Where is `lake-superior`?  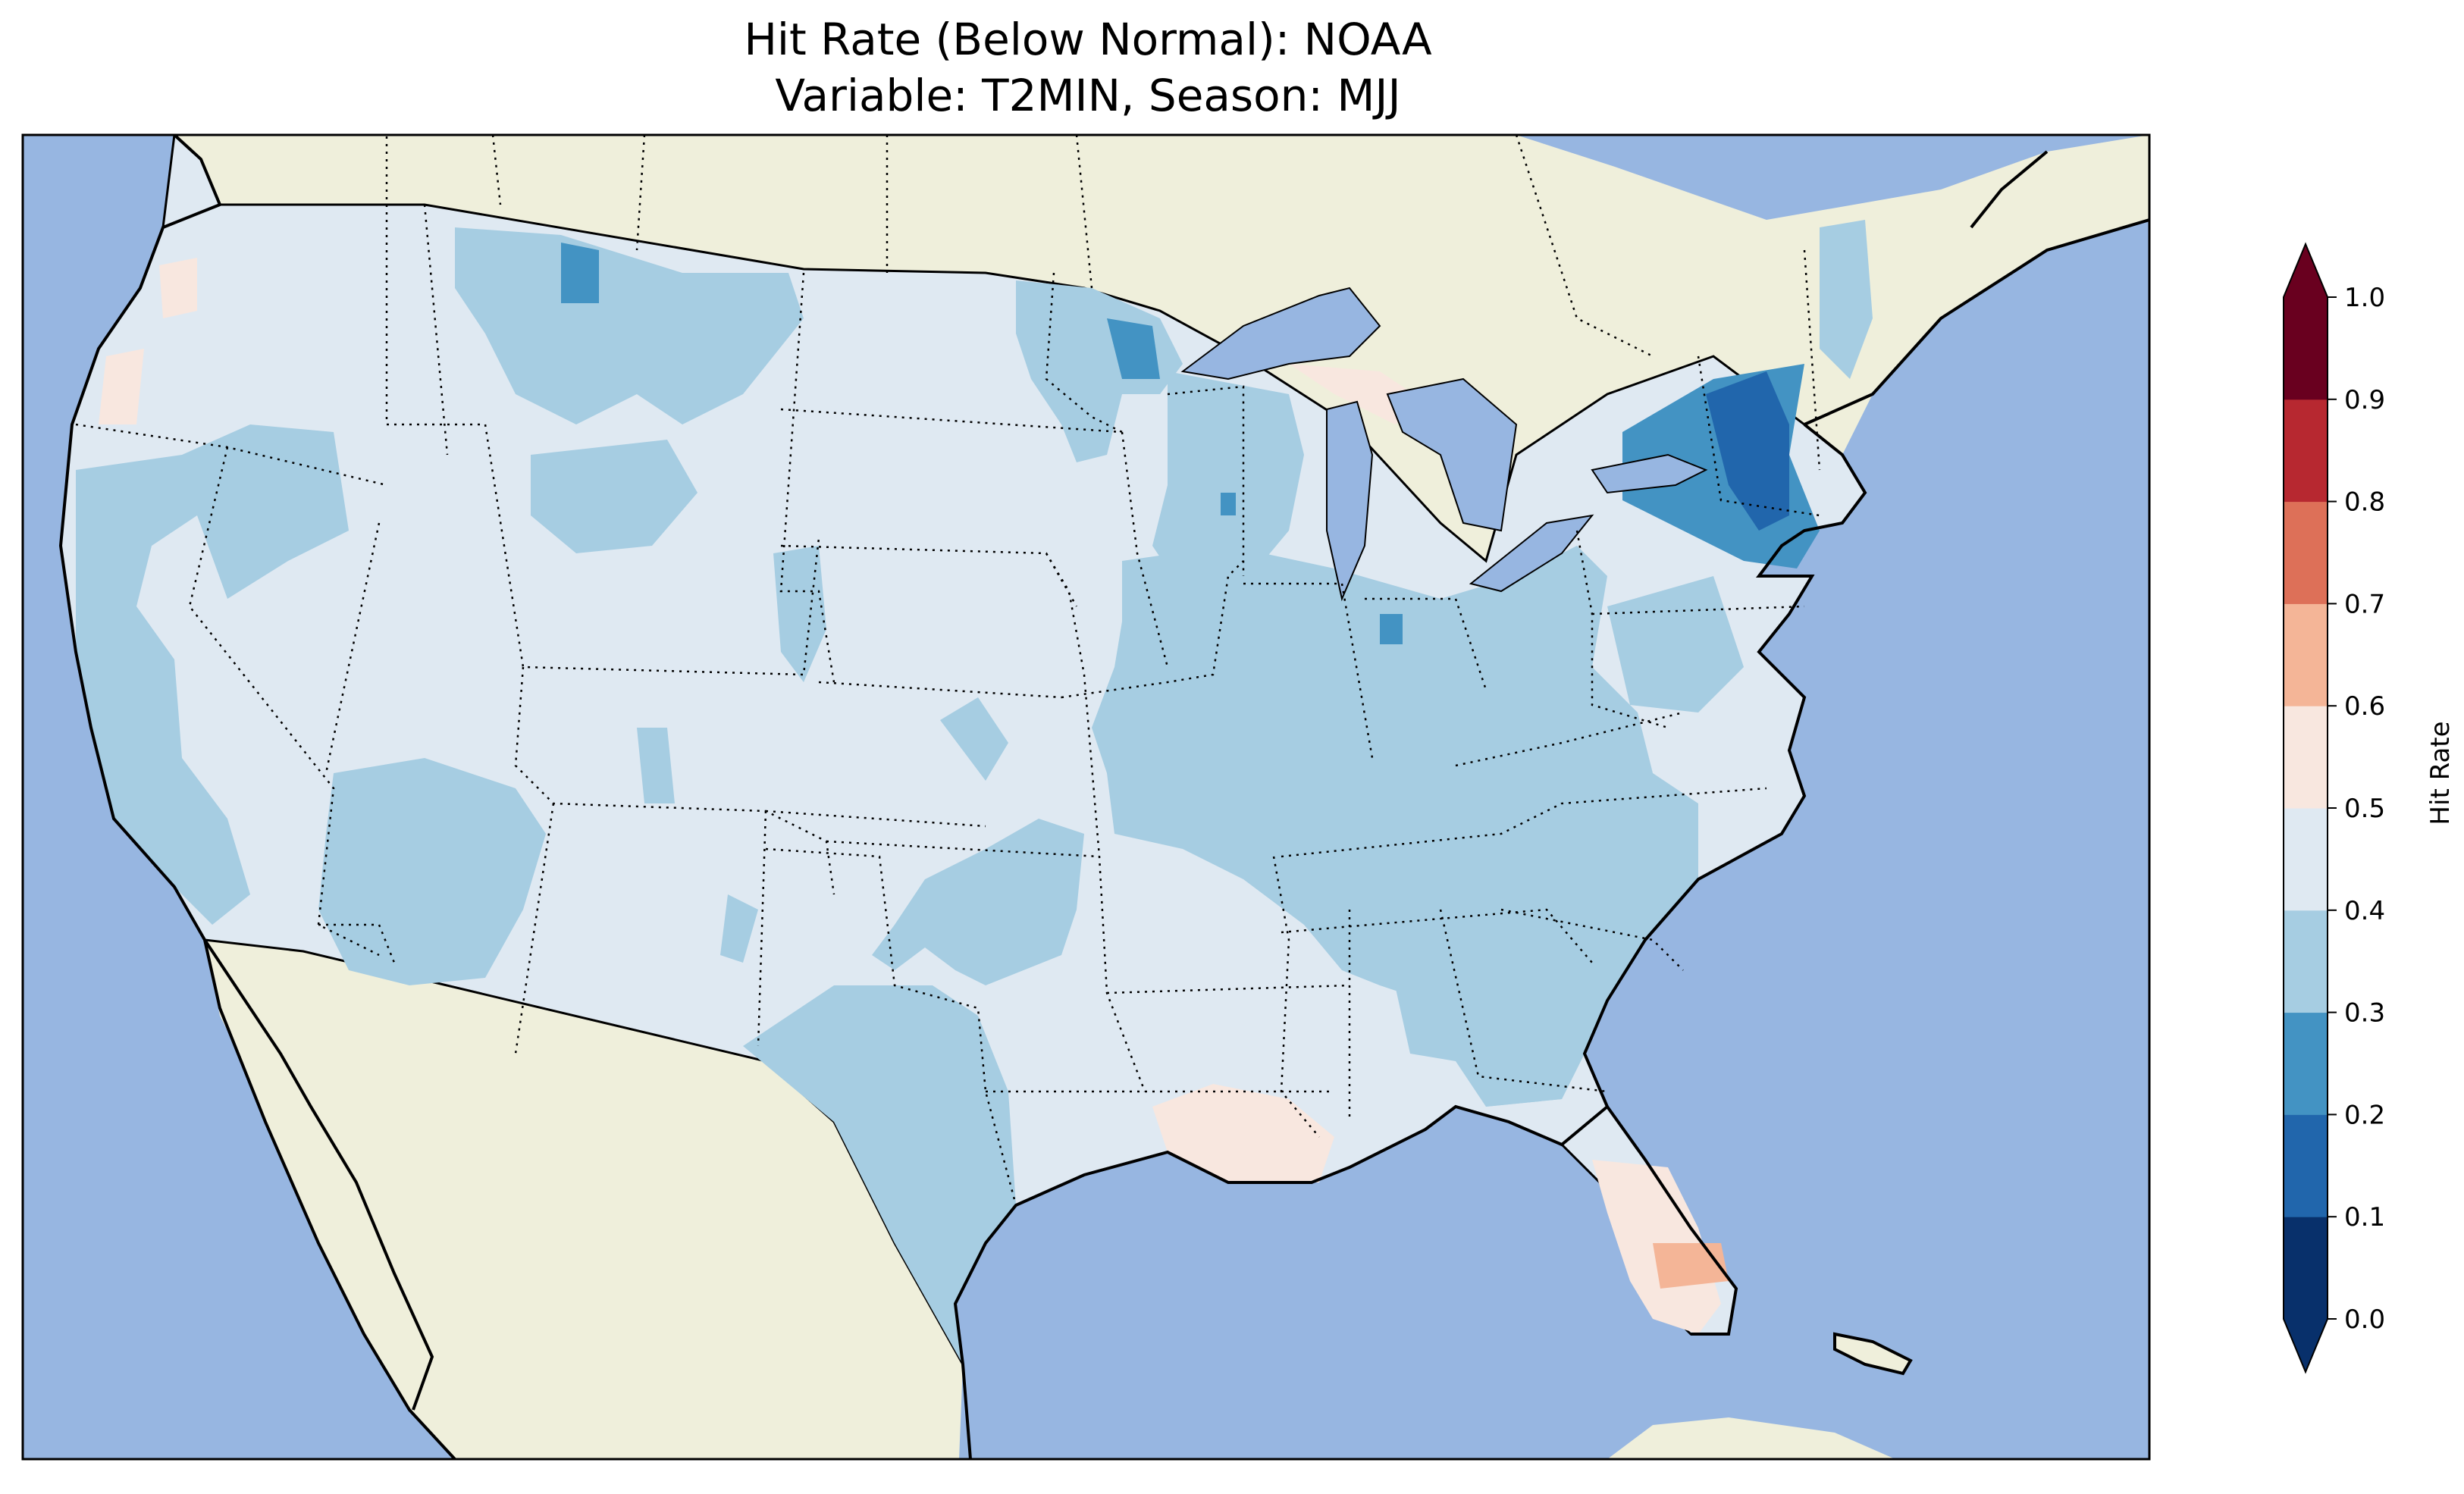
lake-superior is located at coordinates (1280, 334).